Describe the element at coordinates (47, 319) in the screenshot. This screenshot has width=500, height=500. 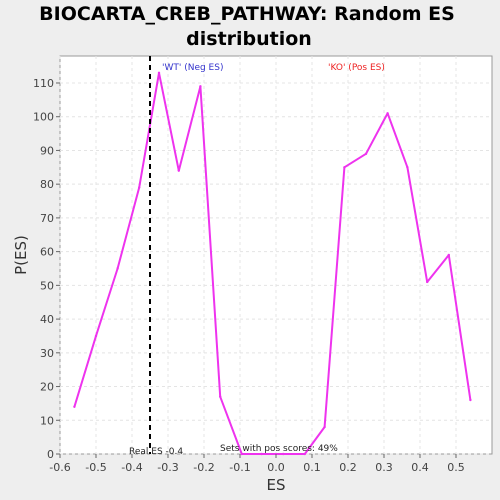
I see `y-tick-label: 40` at that location.